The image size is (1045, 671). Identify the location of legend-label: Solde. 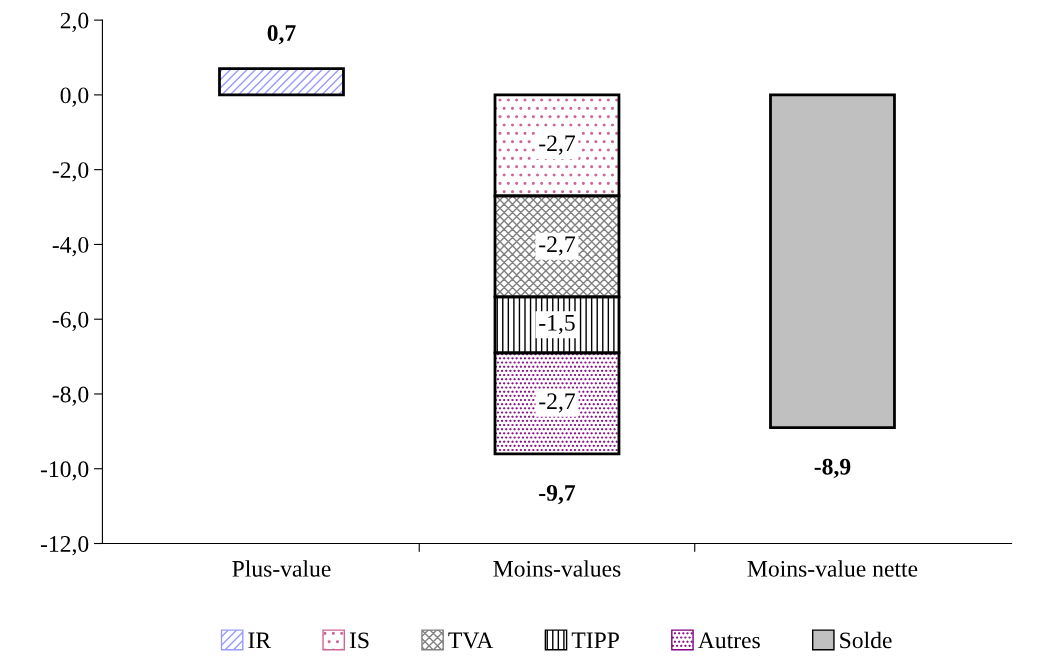
(866, 640).